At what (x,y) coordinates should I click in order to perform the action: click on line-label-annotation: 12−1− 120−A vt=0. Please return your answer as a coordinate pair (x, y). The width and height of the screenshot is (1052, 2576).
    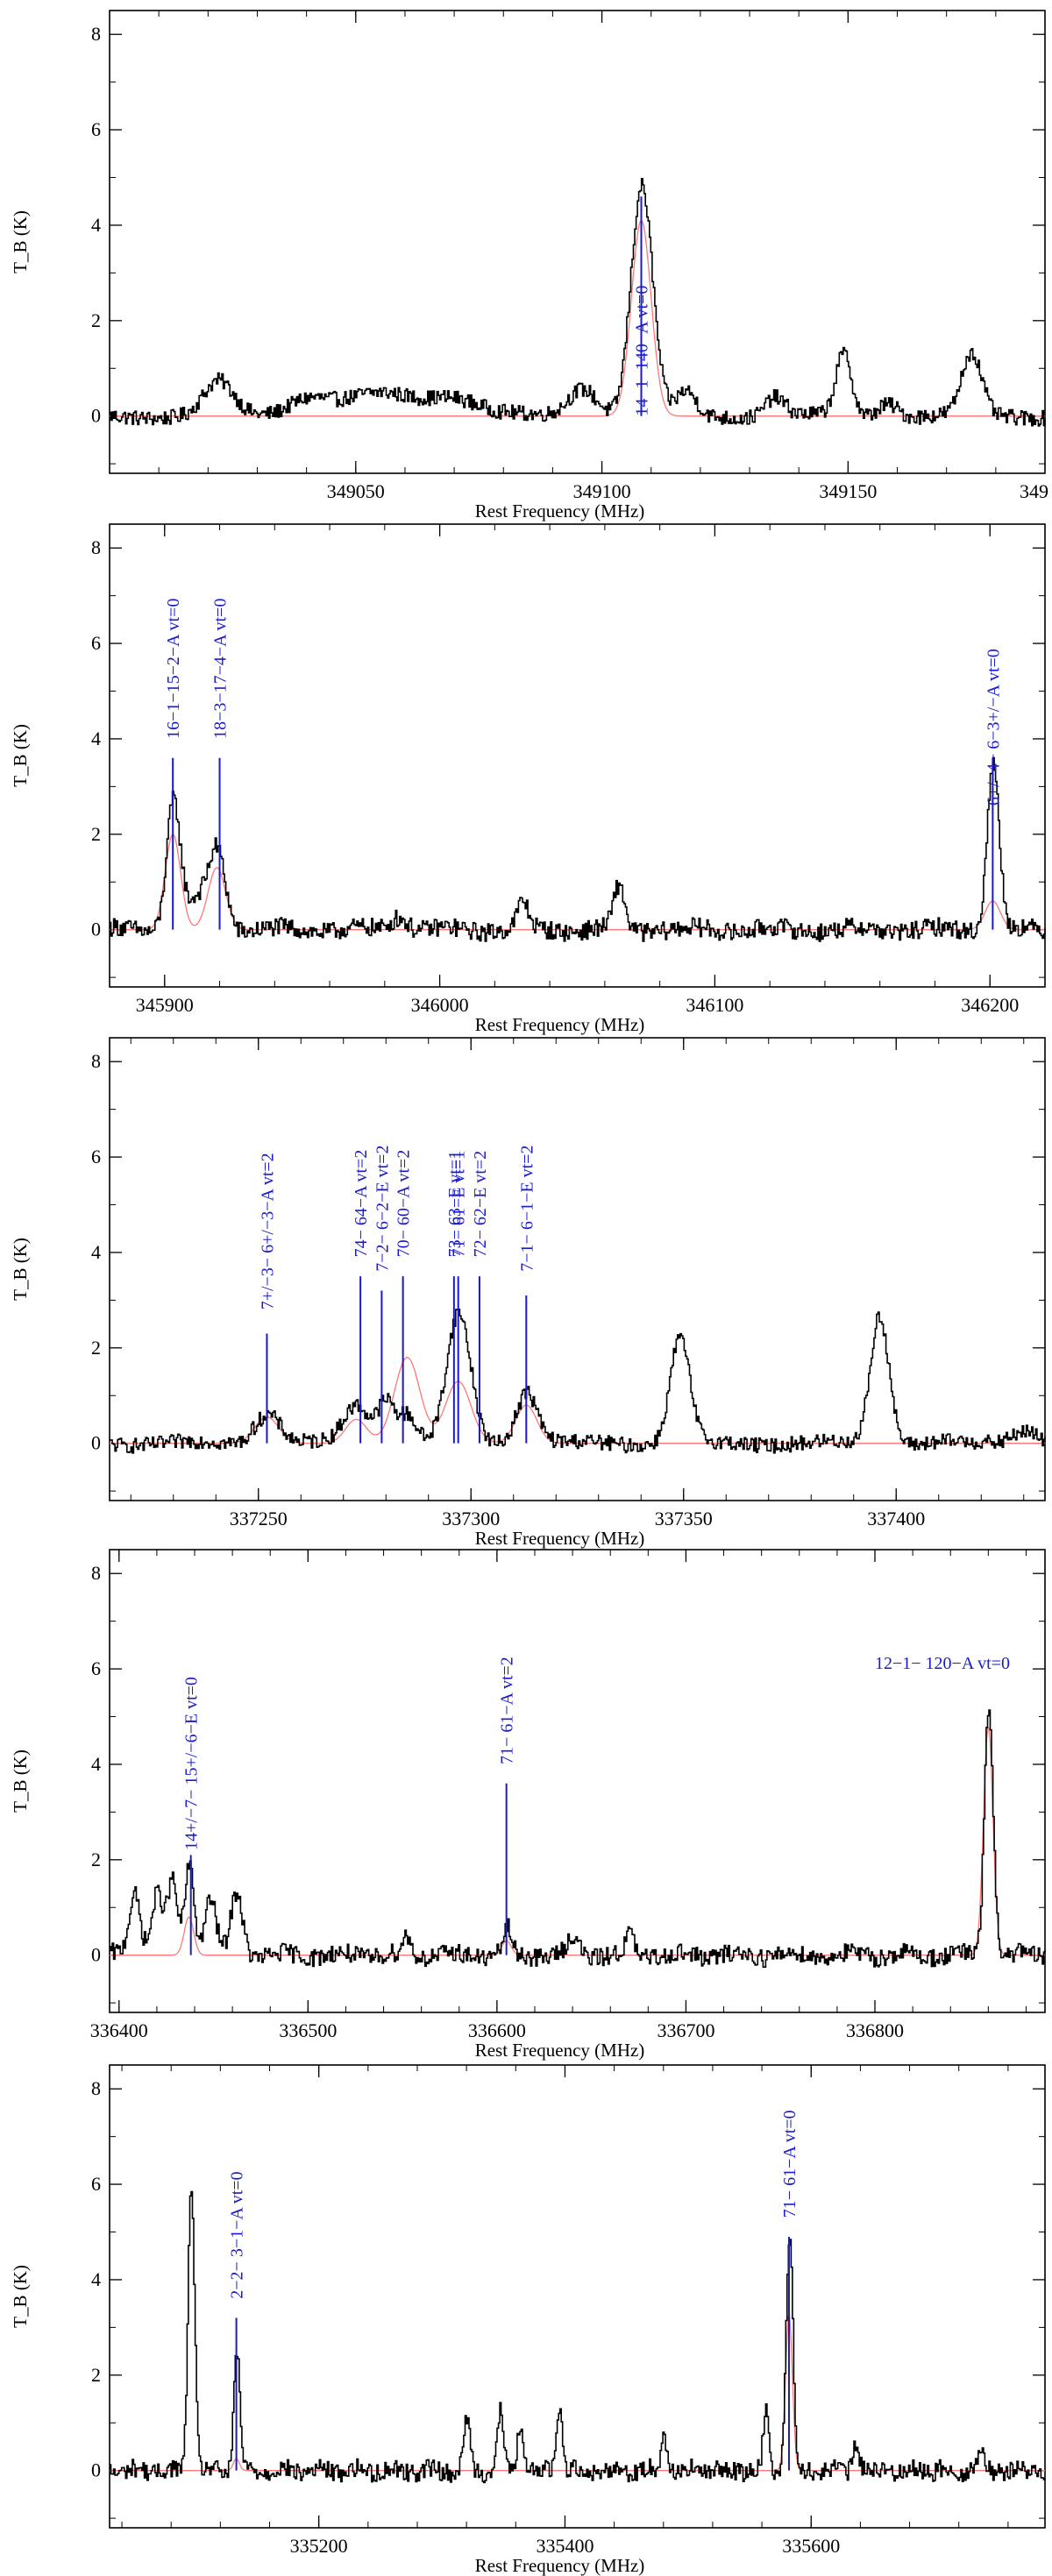
    Looking at the image, I should click on (942, 1664).